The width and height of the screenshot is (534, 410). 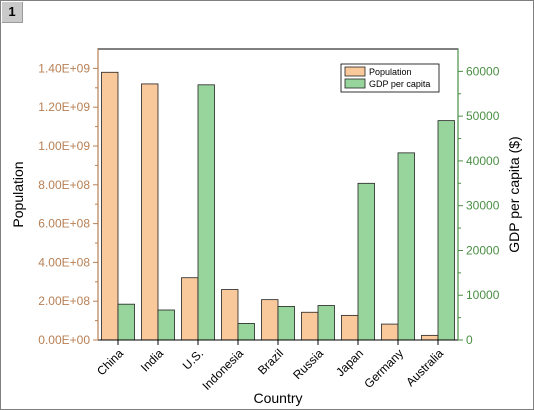 What do you see at coordinates (270, 361) in the screenshot?
I see `x-tick-label: Brazil` at bounding box center [270, 361].